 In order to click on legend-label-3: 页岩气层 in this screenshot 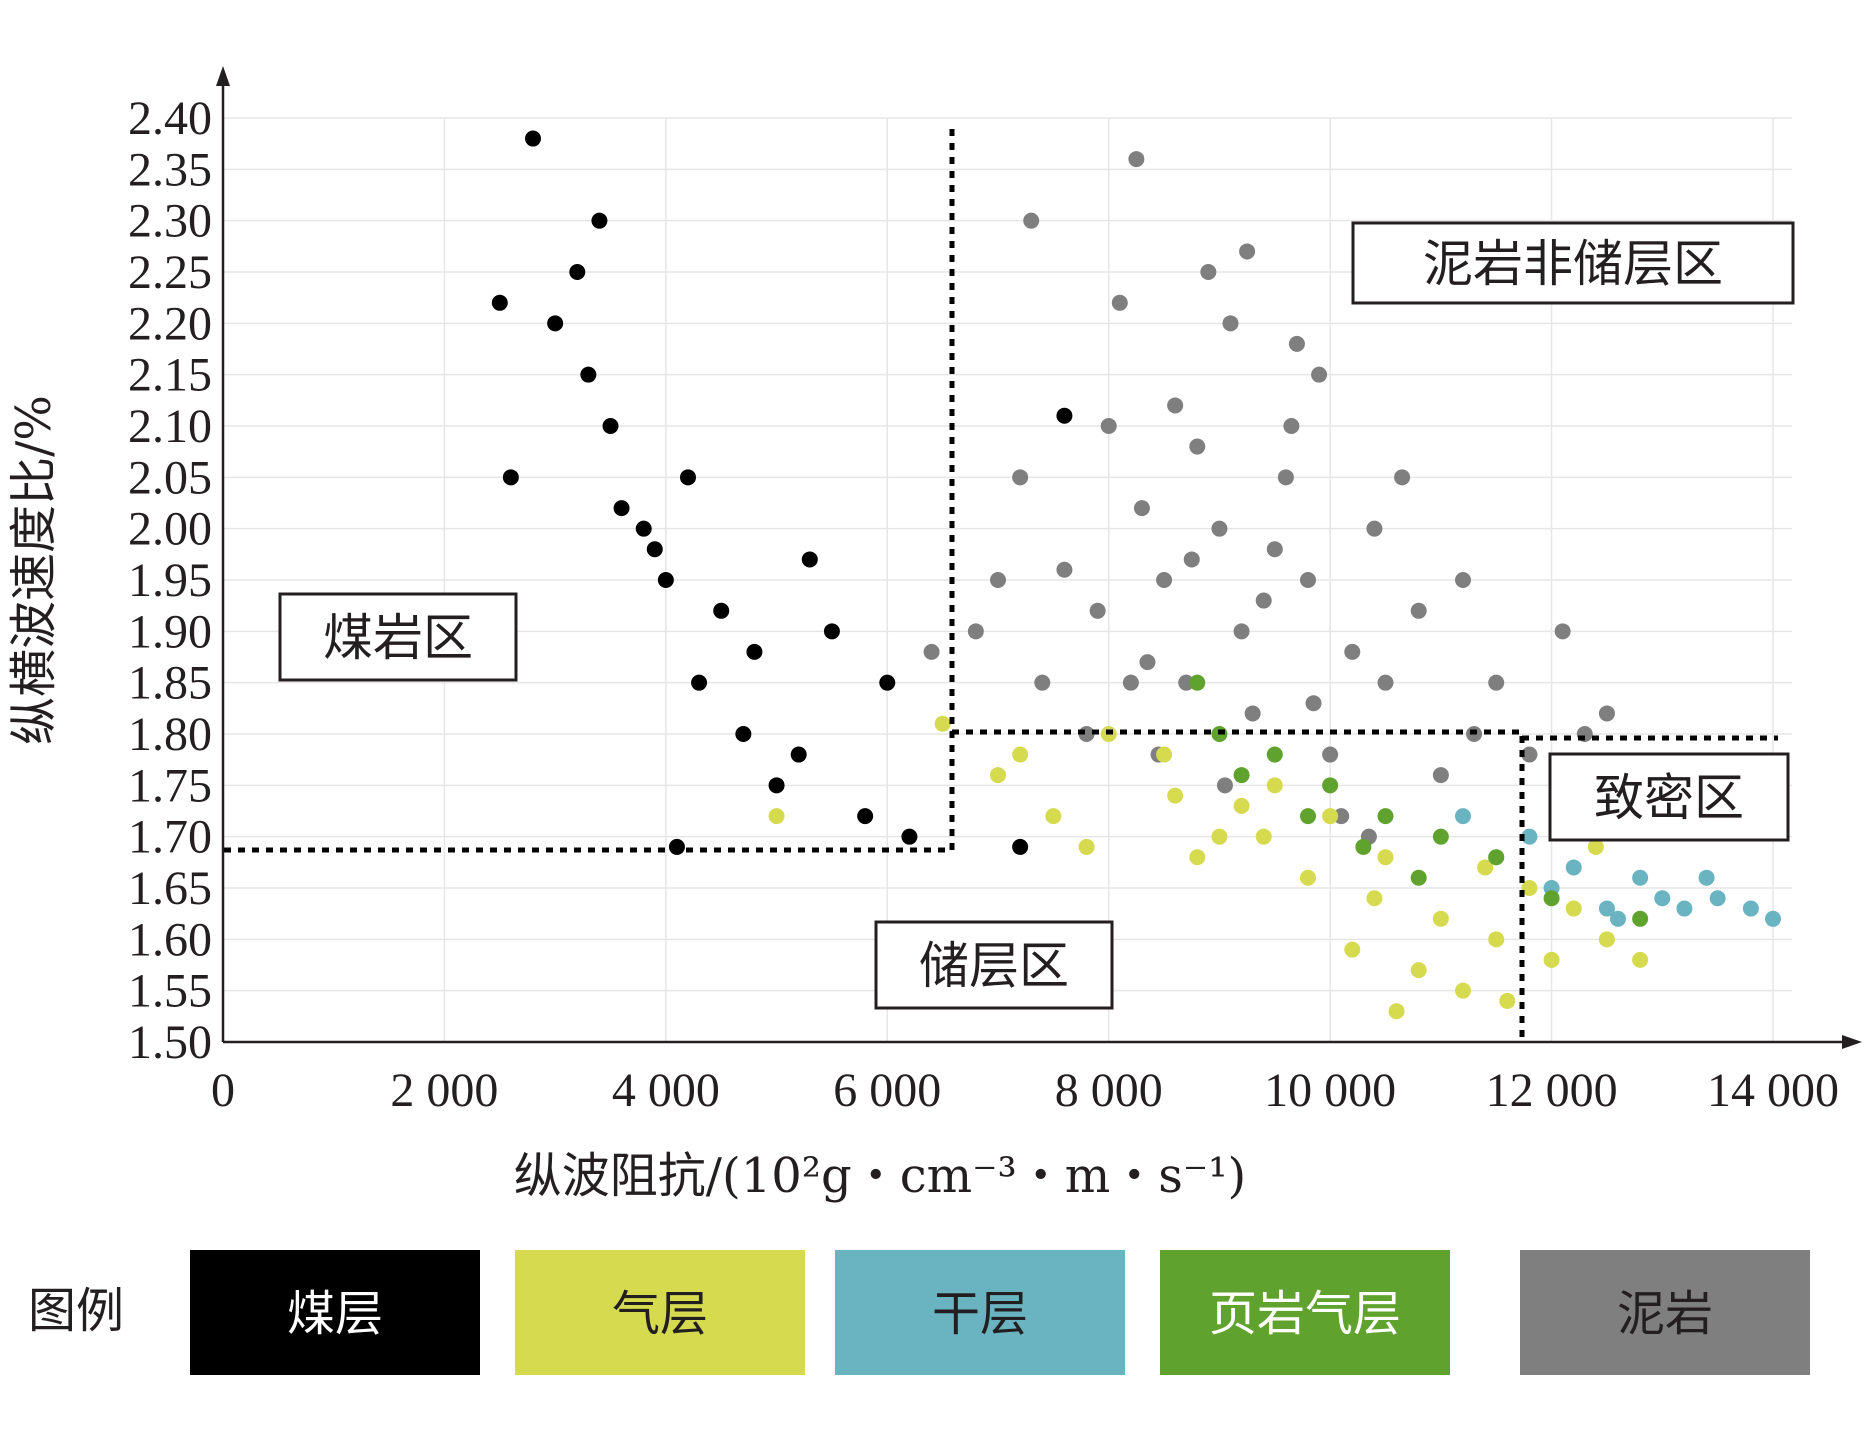, I will do `click(1305, 1314)`.